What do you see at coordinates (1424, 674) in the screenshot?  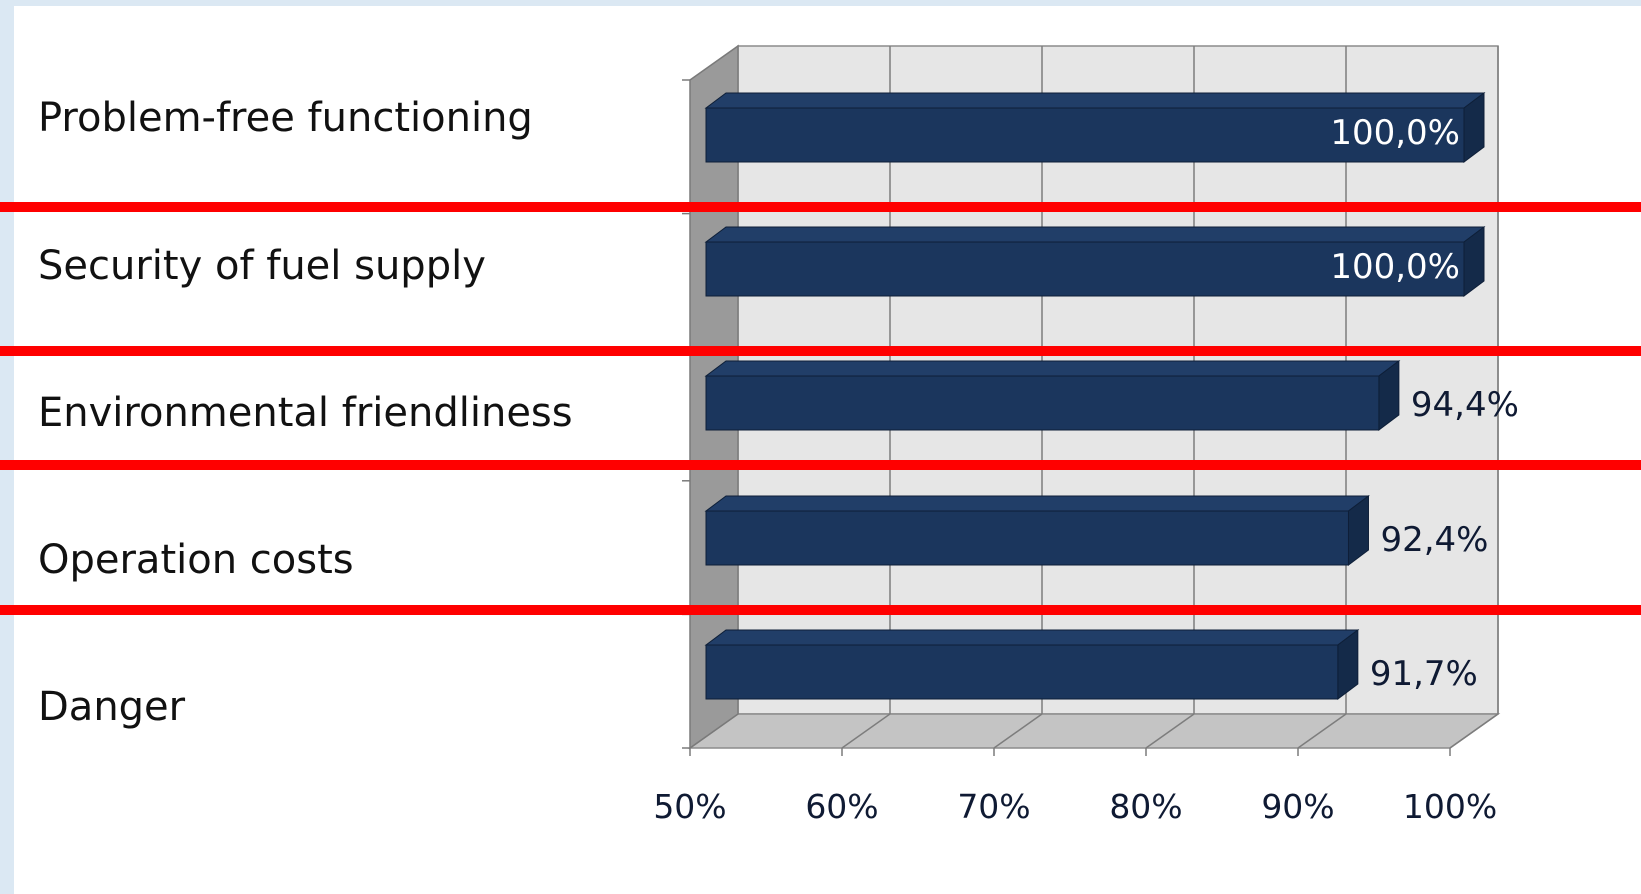 I see `data-label: 91,7%` at bounding box center [1424, 674].